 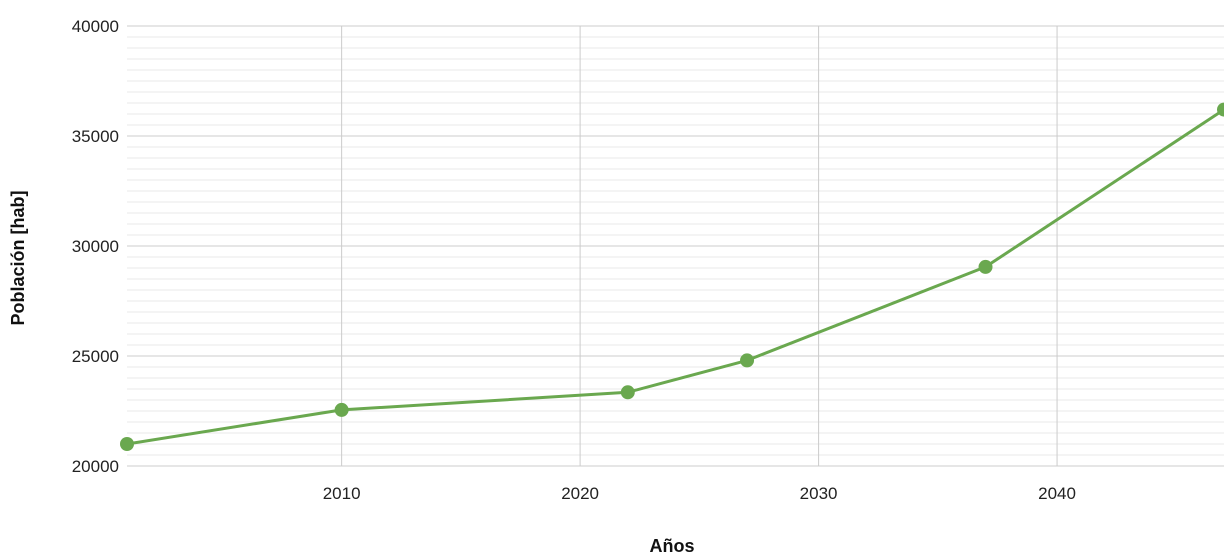 I want to click on x-tick-label: 2010, so click(x=342, y=493).